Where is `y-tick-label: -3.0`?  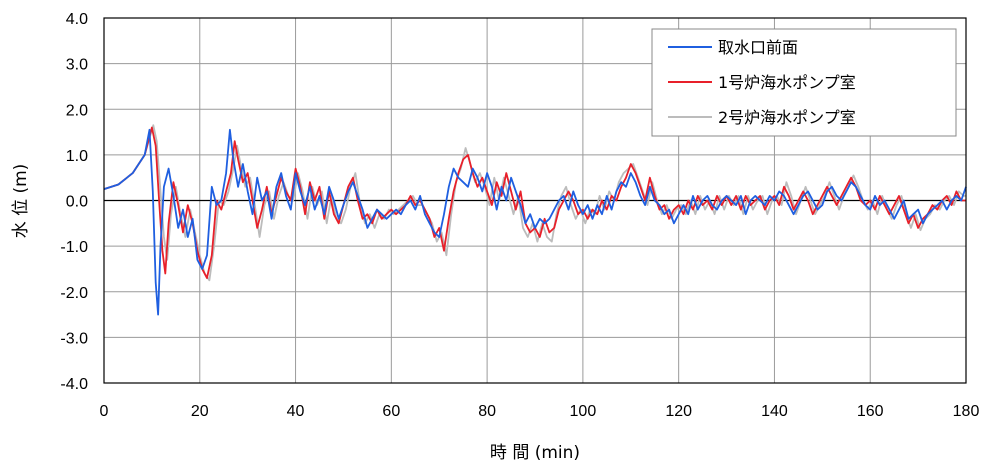
y-tick-label: -3.0 is located at coordinates (74, 338).